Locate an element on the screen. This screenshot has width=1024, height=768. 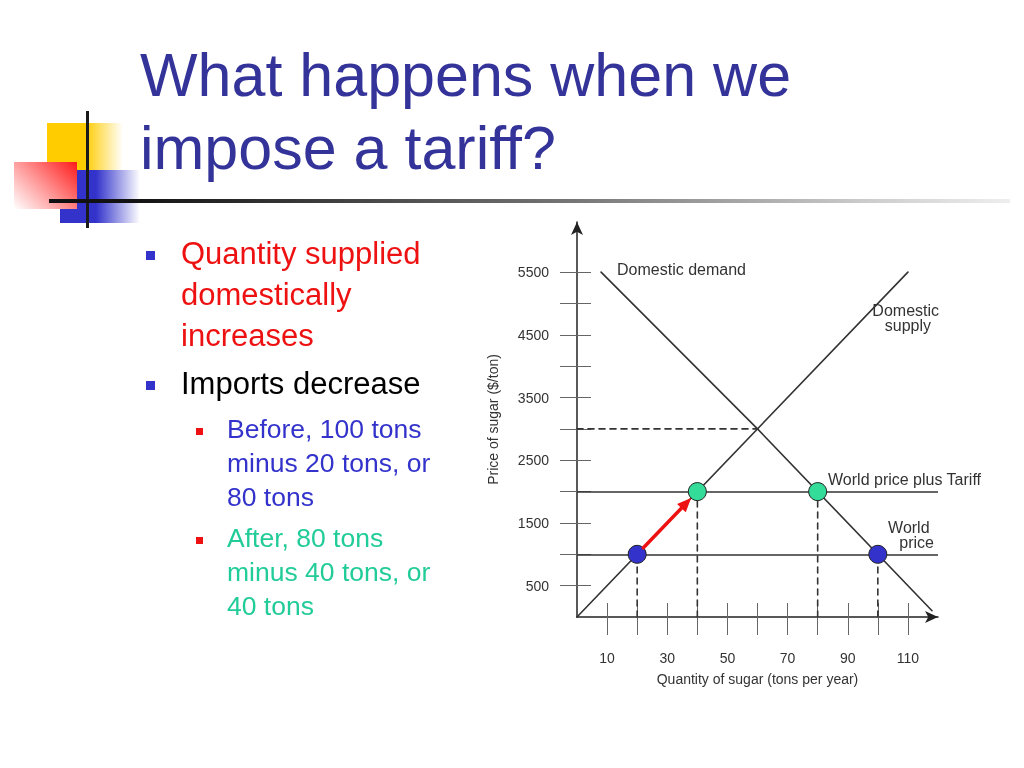
x-tick-label: 10 is located at coordinates (607, 658).